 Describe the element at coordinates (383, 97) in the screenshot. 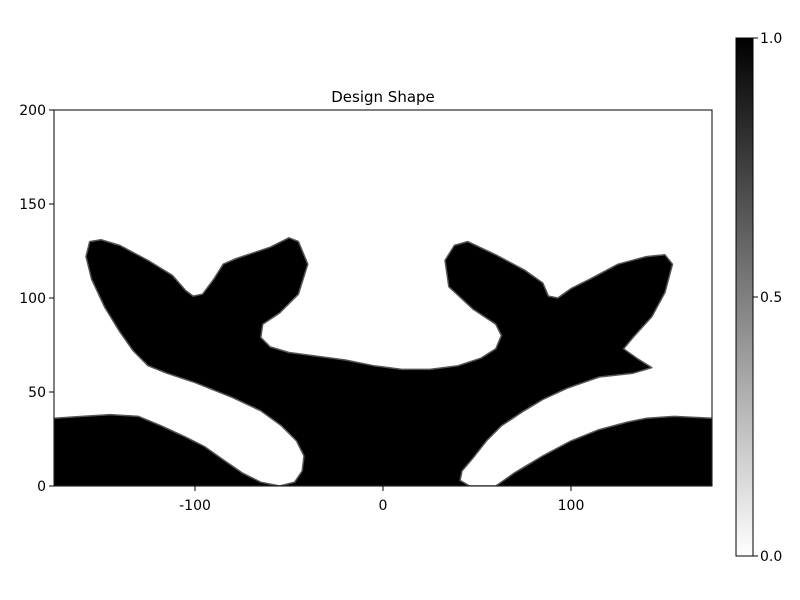

I see `chart-title: Design Shape` at that location.